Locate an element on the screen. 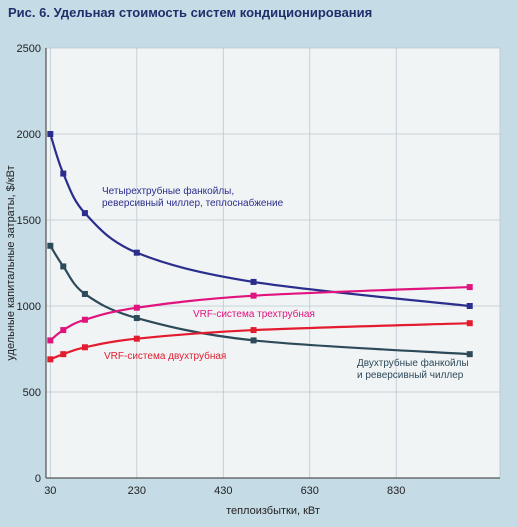 The width and height of the screenshot is (517, 527). y-tick-label: 2000 is located at coordinates (29, 135).